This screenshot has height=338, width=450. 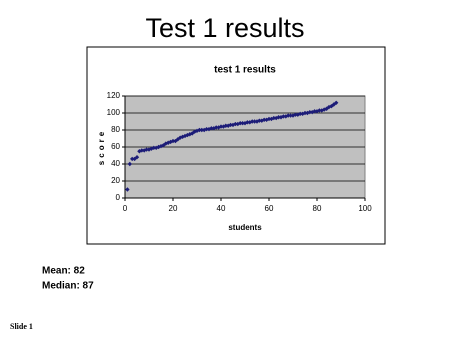 I want to click on slide-title: Test 1 results, so click(x=224, y=28).